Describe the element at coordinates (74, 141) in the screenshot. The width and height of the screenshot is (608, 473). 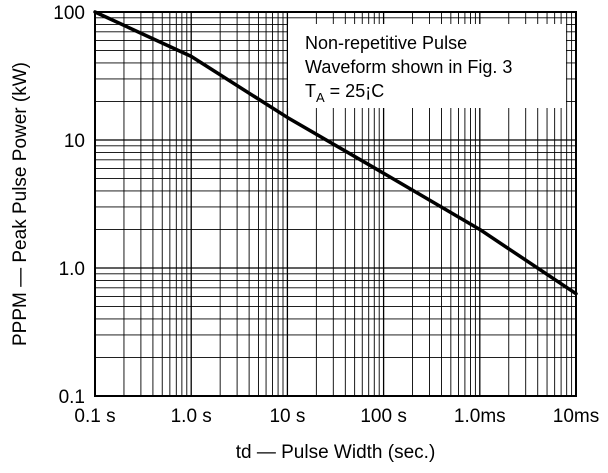
I see `y-tick-label: 10` at that location.